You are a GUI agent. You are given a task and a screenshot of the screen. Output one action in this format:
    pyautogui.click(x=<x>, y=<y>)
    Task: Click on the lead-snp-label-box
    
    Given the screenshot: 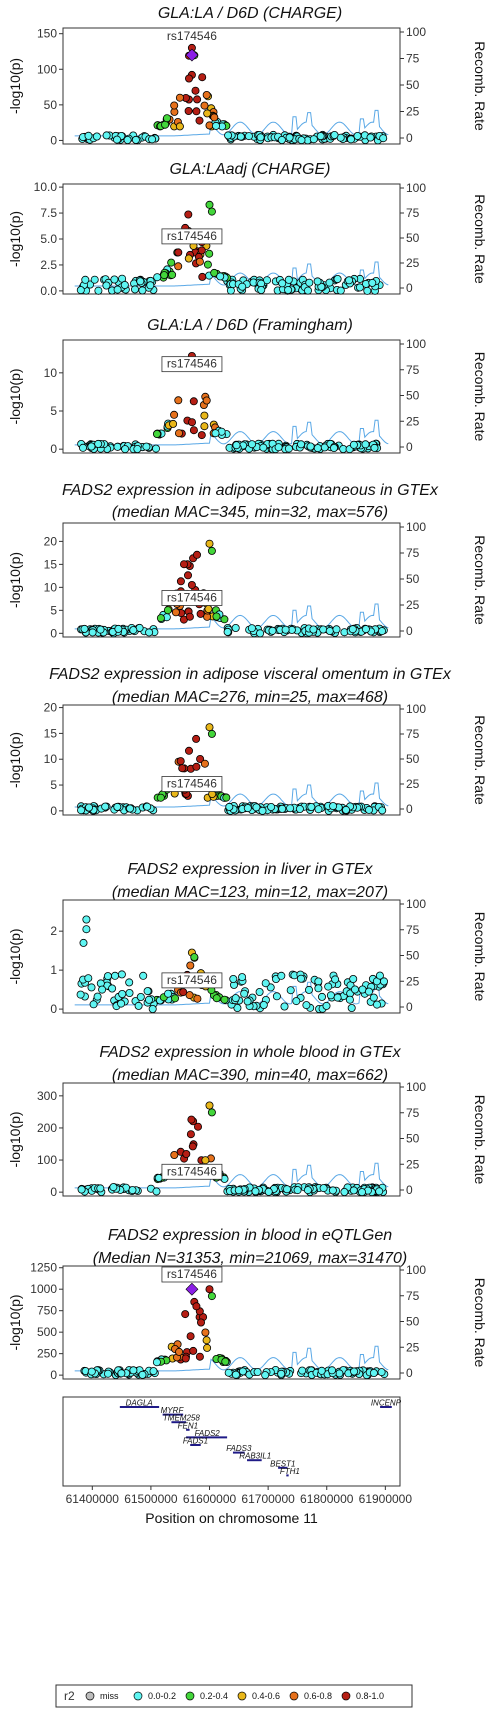 What is the action you would take?
    pyautogui.click(x=192, y=364)
    